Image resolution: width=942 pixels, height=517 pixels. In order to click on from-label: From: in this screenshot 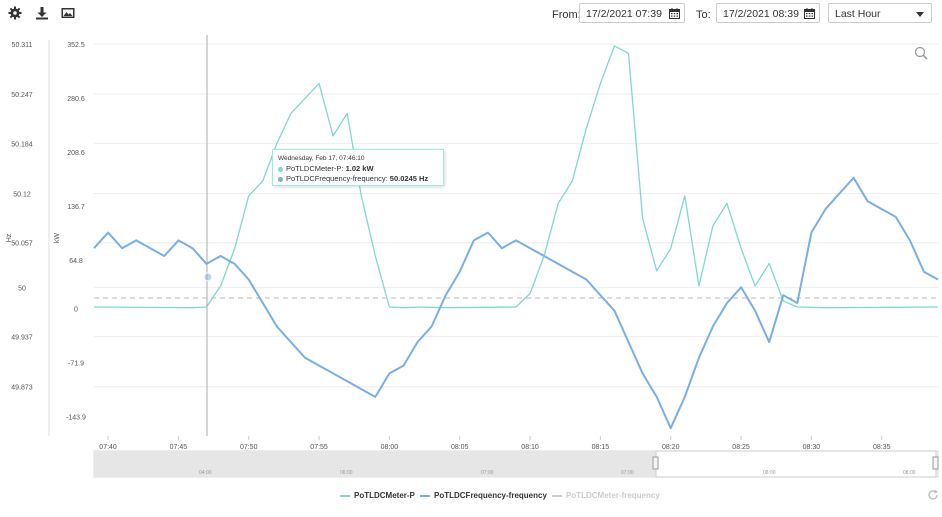, I will do `click(566, 15)`.